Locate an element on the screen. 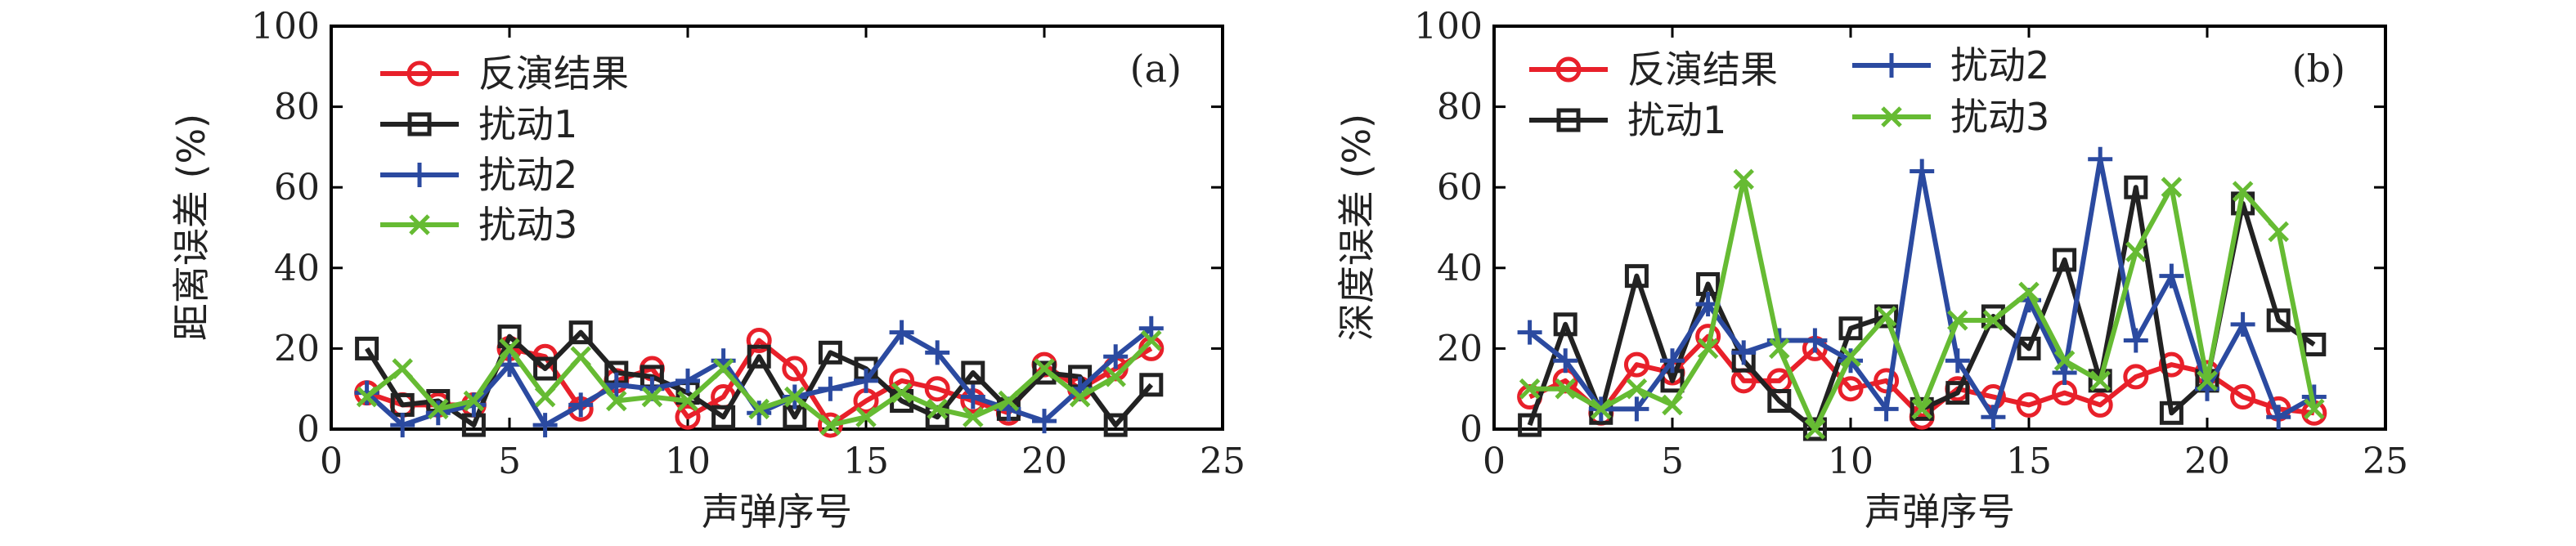  x-tick-label: 15 is located at coordinates (866, 462).